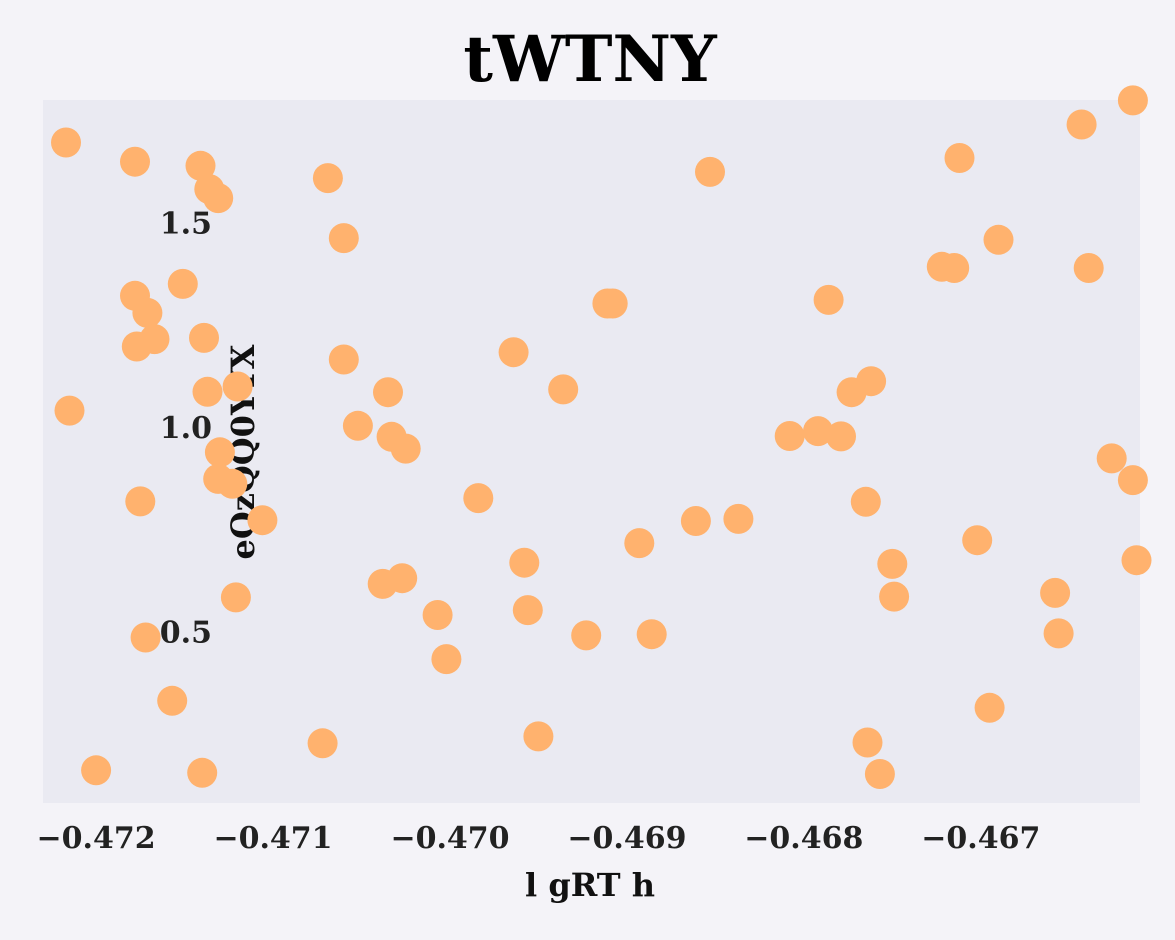 The height and width of the screenshot is (940, 1175). Describe the element at coordinates (590, 885) in the screenshot. I see `x-axis-label: l gRT h` at that location.